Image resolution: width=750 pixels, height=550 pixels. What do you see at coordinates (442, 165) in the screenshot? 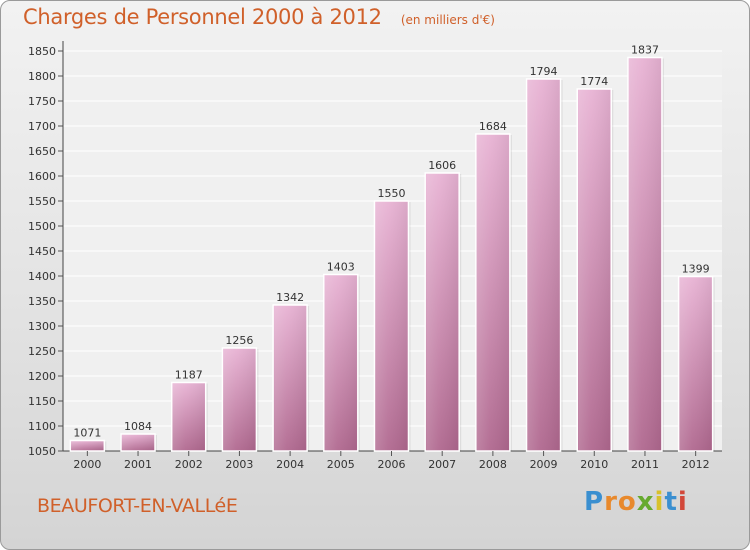
I see `bar-value-label: 1606` at bounding box center [442, 165].